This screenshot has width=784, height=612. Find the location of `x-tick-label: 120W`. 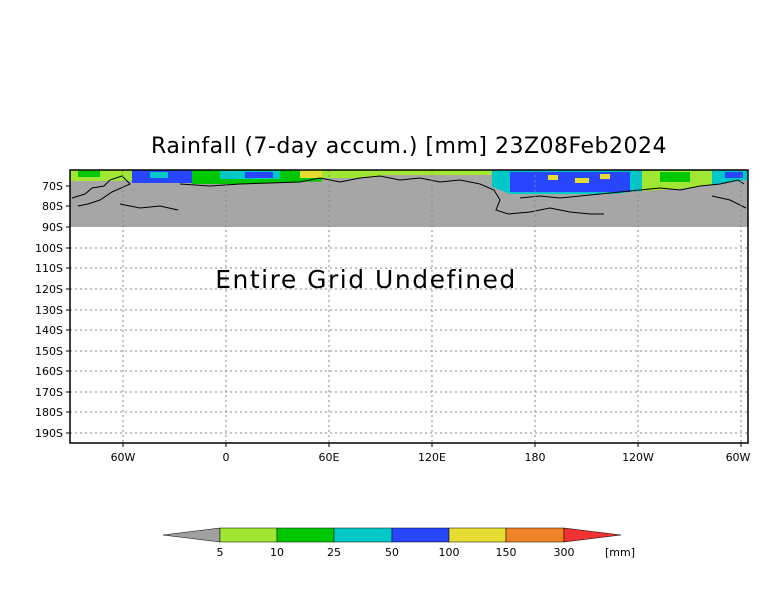

x-tick-label: 120W is located at coordinates (638, 457).